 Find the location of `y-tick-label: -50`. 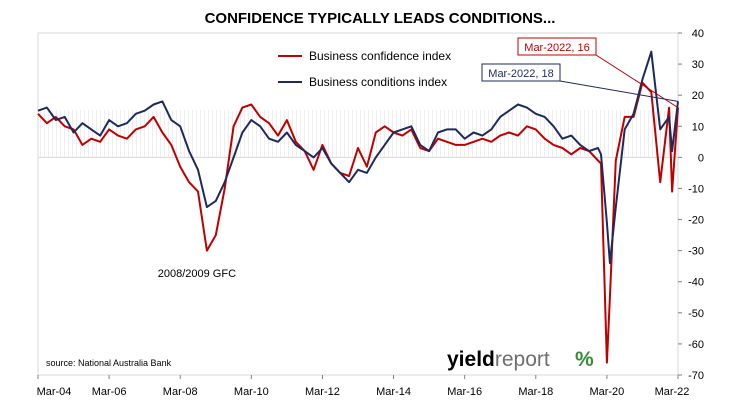

y-tick-label: -50 is located at coordinates (696, 314).